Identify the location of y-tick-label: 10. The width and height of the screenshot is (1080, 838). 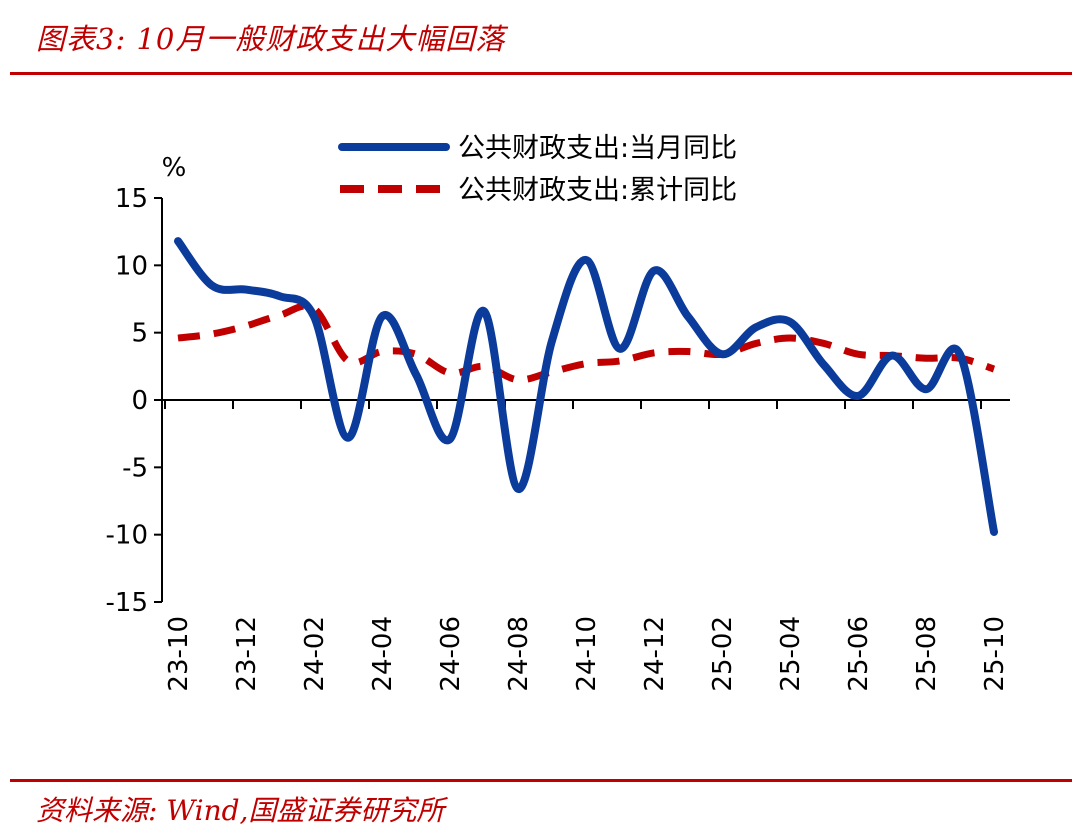
(131, 266).